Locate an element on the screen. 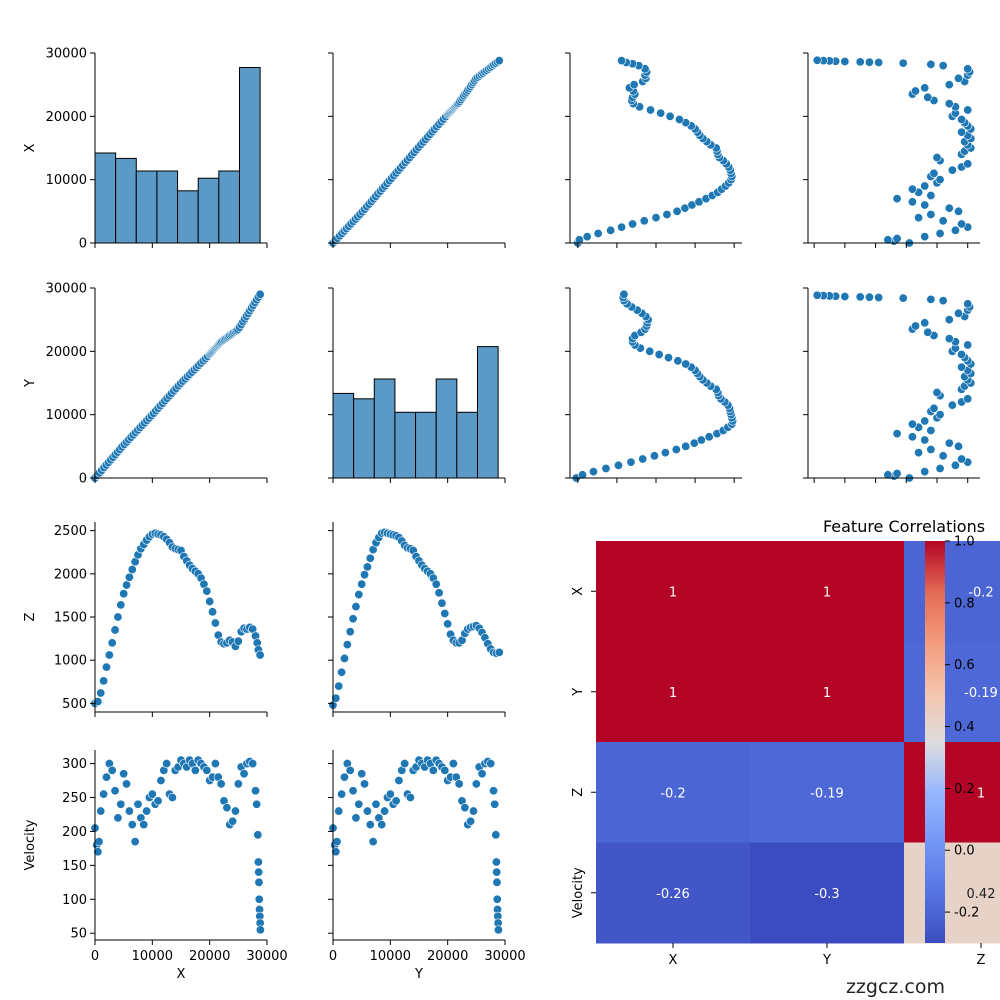 The width and height of the screenshot is (1000, 1000). colorbar-tick-label: 0.8 is located at coordinates (964, 603).